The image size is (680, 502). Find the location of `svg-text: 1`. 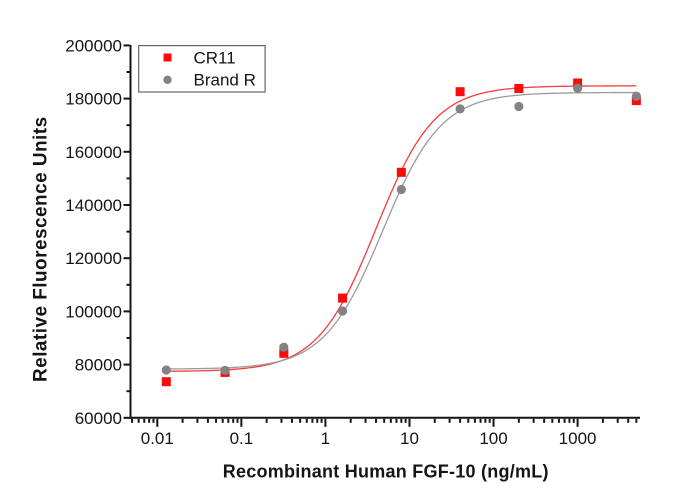

svg-text: 1 is located at coordinates (325, 438).